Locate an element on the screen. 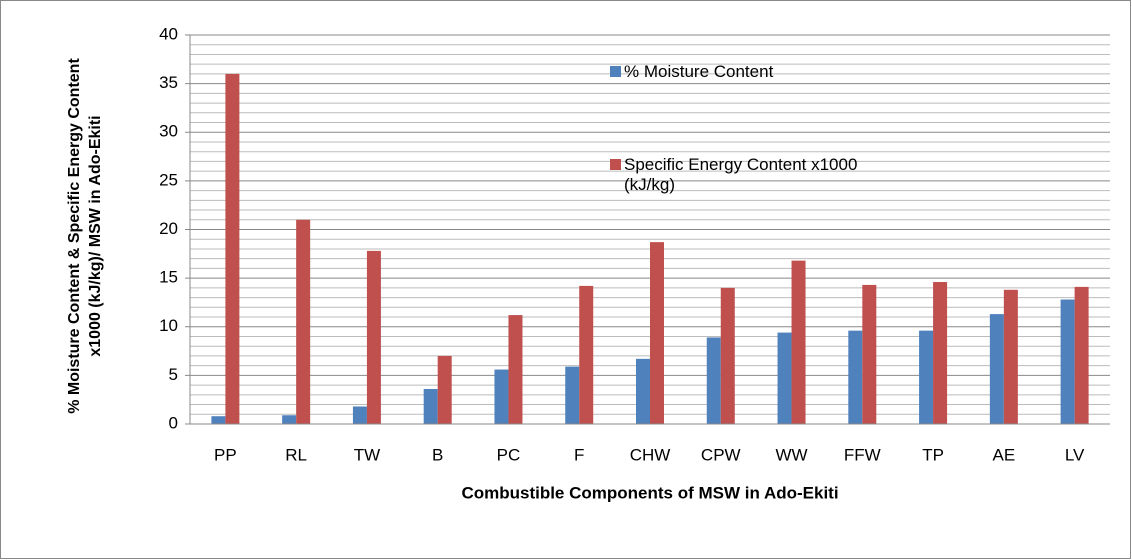  y-tick-label: 10 is located at coordinates (168, 325).